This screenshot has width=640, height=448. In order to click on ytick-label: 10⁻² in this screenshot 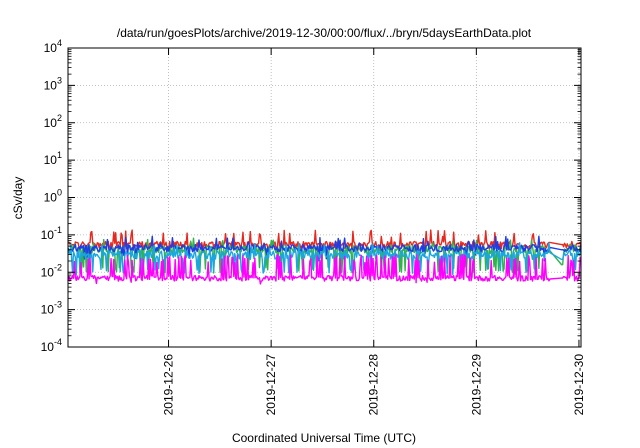, I will do `click(51, 270)`.